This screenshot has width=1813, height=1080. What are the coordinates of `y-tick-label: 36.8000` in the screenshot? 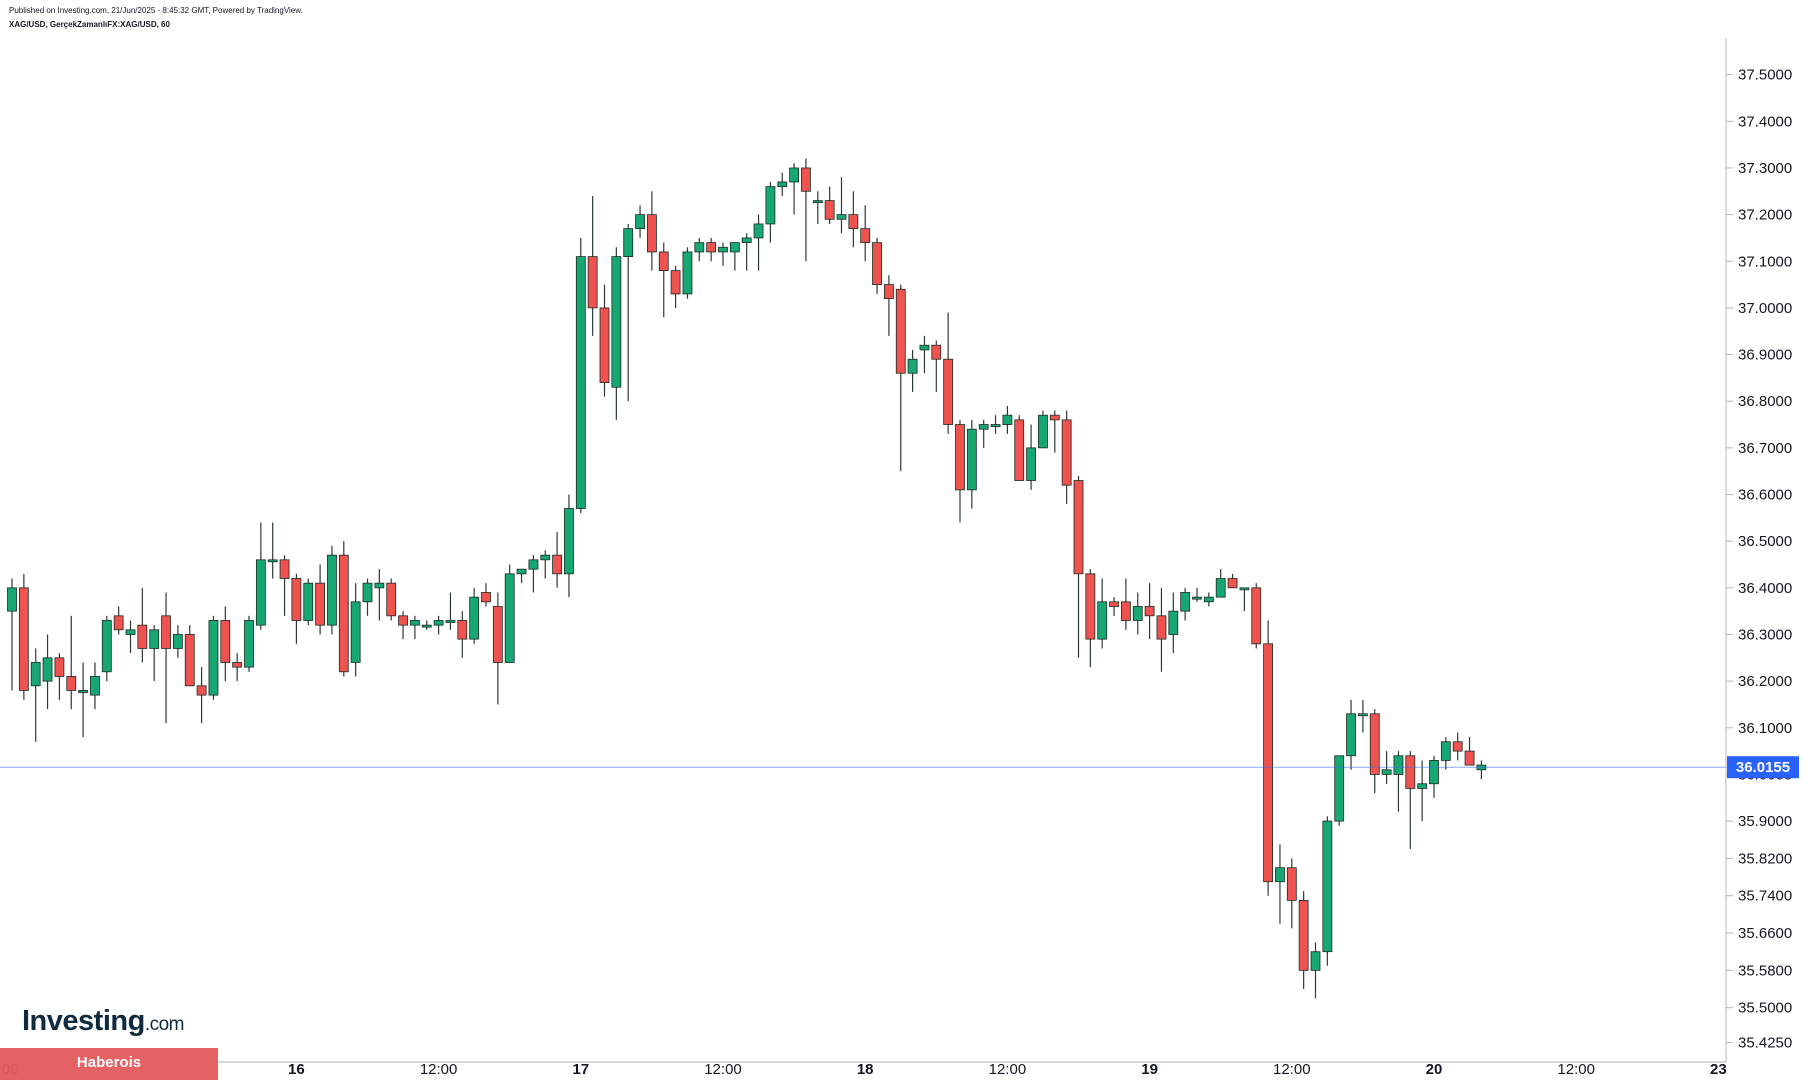 It's located at (1765, 401).